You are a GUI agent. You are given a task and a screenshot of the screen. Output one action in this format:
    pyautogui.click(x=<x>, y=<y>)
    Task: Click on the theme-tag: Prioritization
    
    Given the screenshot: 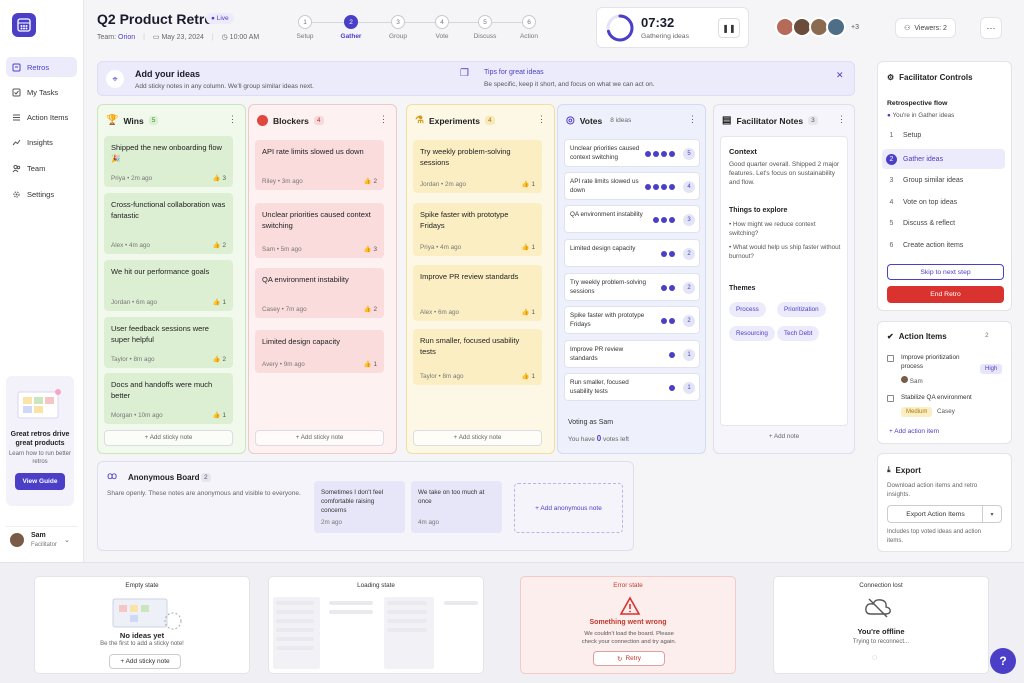 What is the action you would take?
    pyautogui.click(x=801, y=309)
    